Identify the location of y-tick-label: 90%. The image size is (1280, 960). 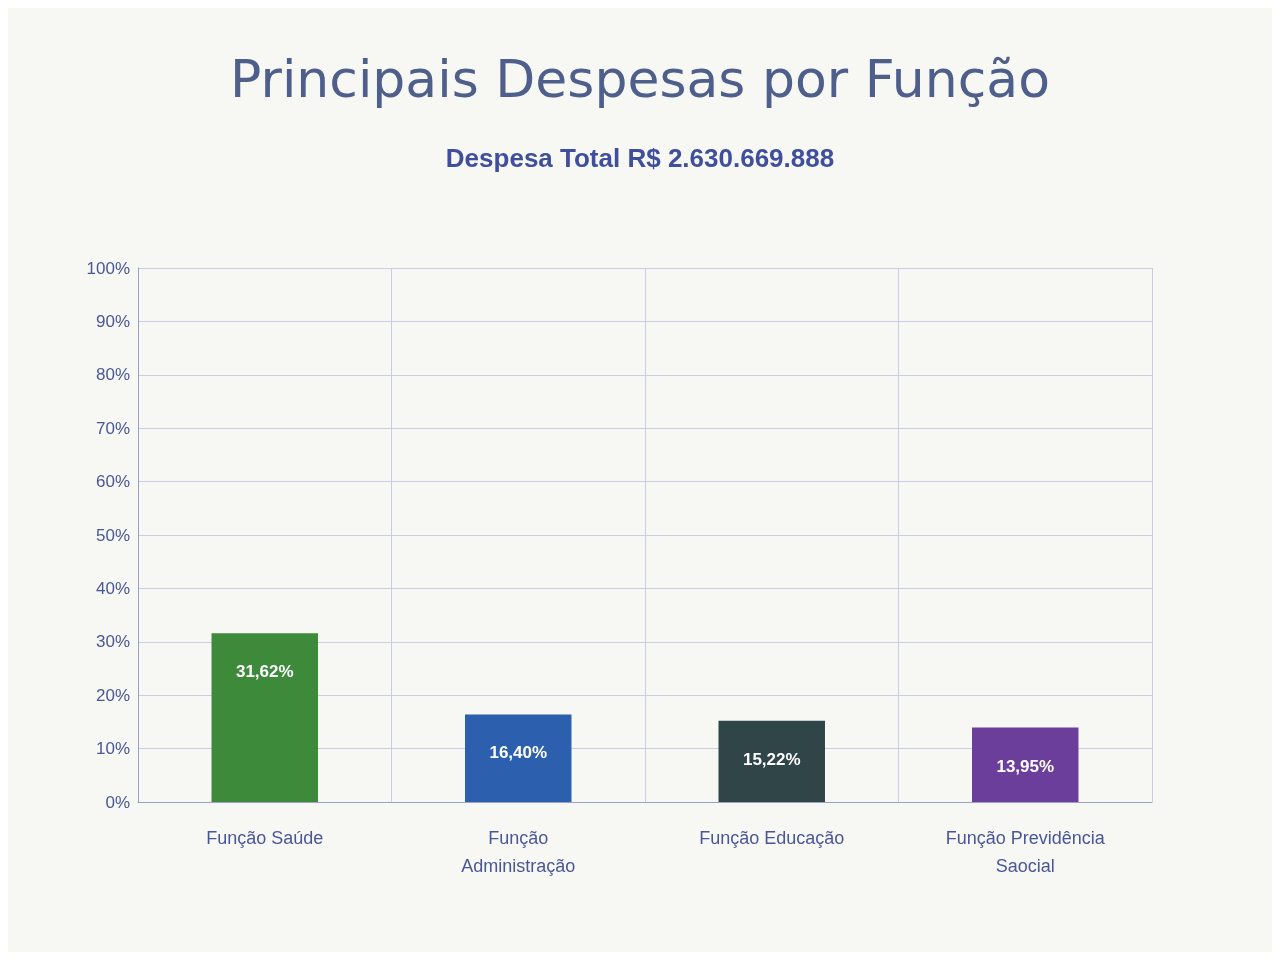
(112, 321).